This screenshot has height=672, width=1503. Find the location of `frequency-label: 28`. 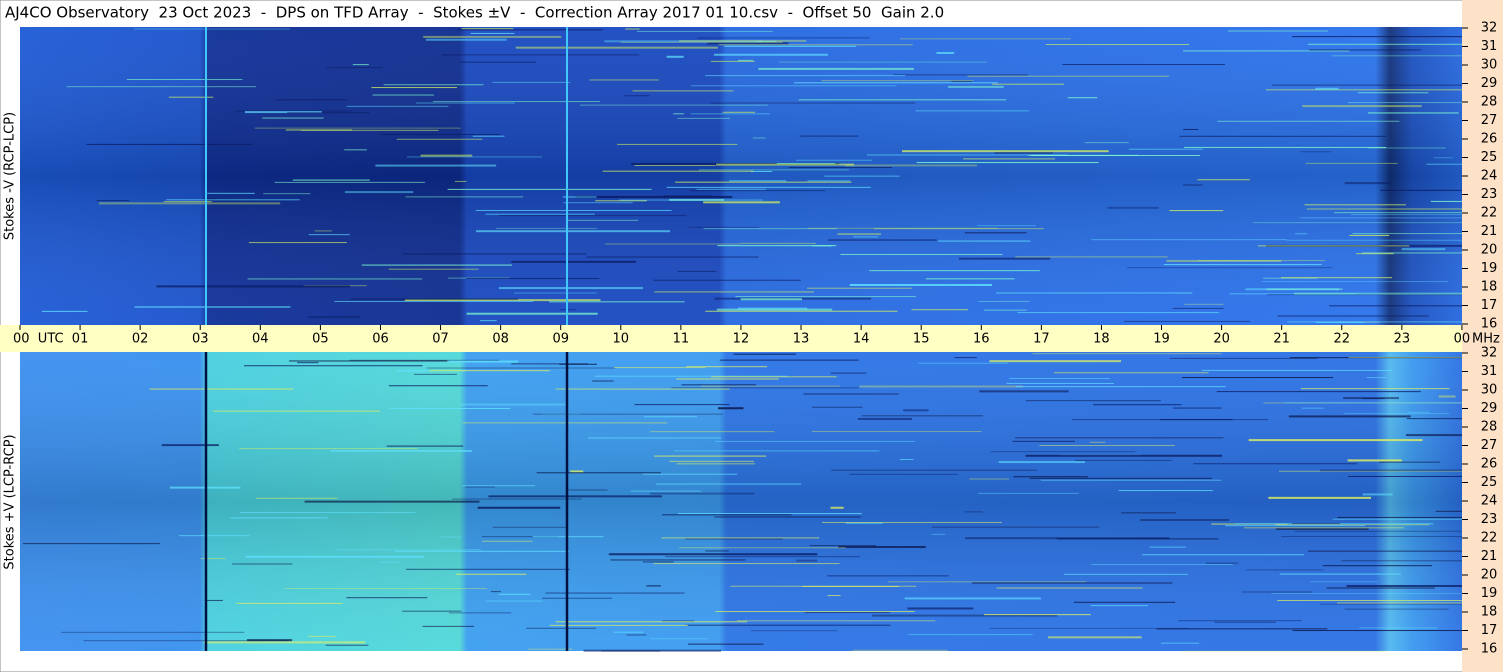

frequency-label: 28 is located at coordinates (1489, 427).